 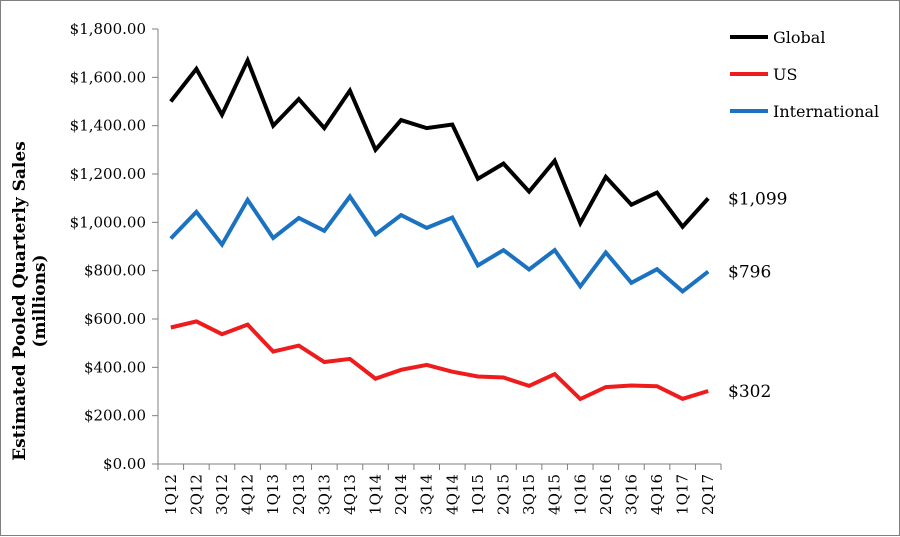 What do you see at coordinates (115, 367) in the screenshot?
I see `y-tick-label: $400.00` at bounding box center [115, 367].